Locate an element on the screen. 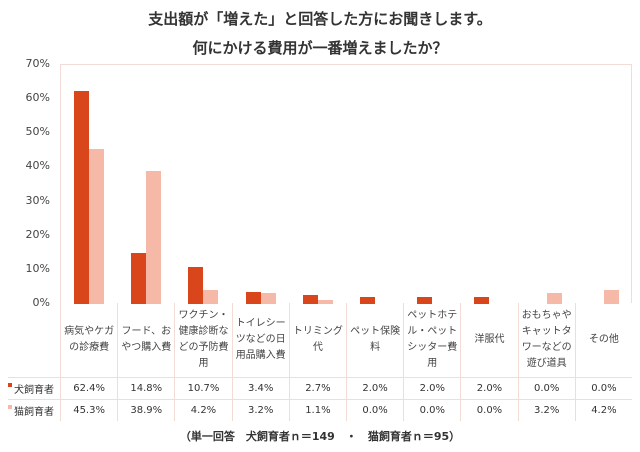  legend-label: 犬飼育者 is located at coordinates (34, 390).